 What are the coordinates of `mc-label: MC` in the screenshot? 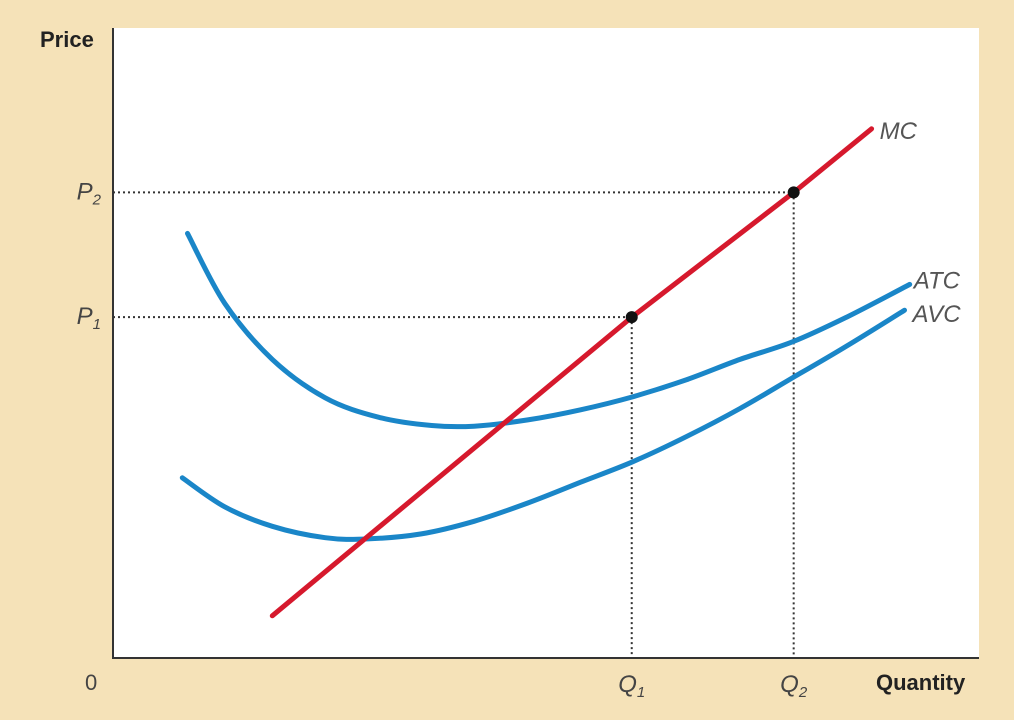 It's located at (899, 131).